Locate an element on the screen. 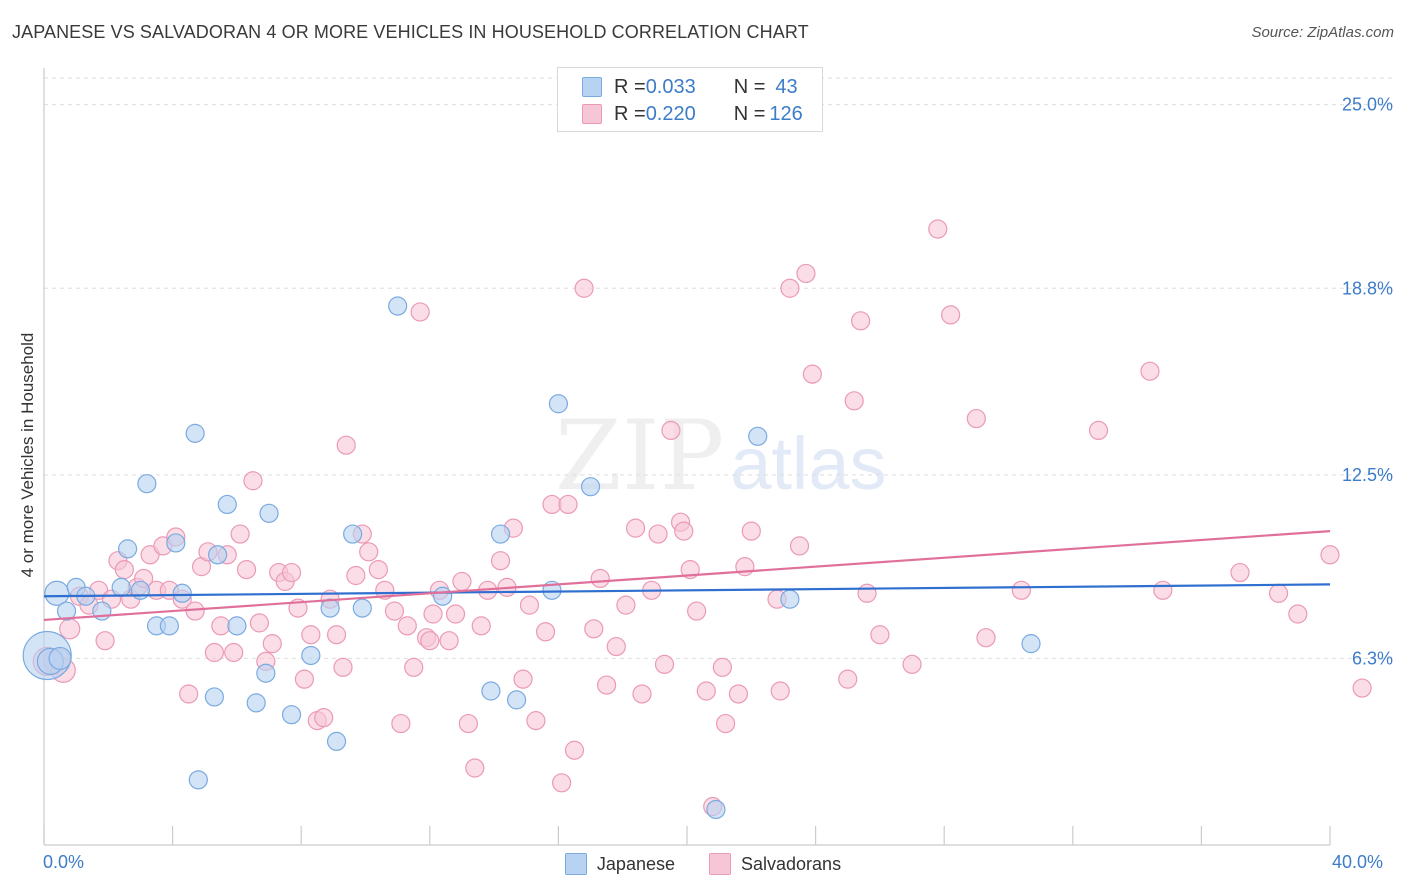 This screenshot has width=1406, height=892. legend-item-japanese: Japanese is located at coordinates (619, 864).